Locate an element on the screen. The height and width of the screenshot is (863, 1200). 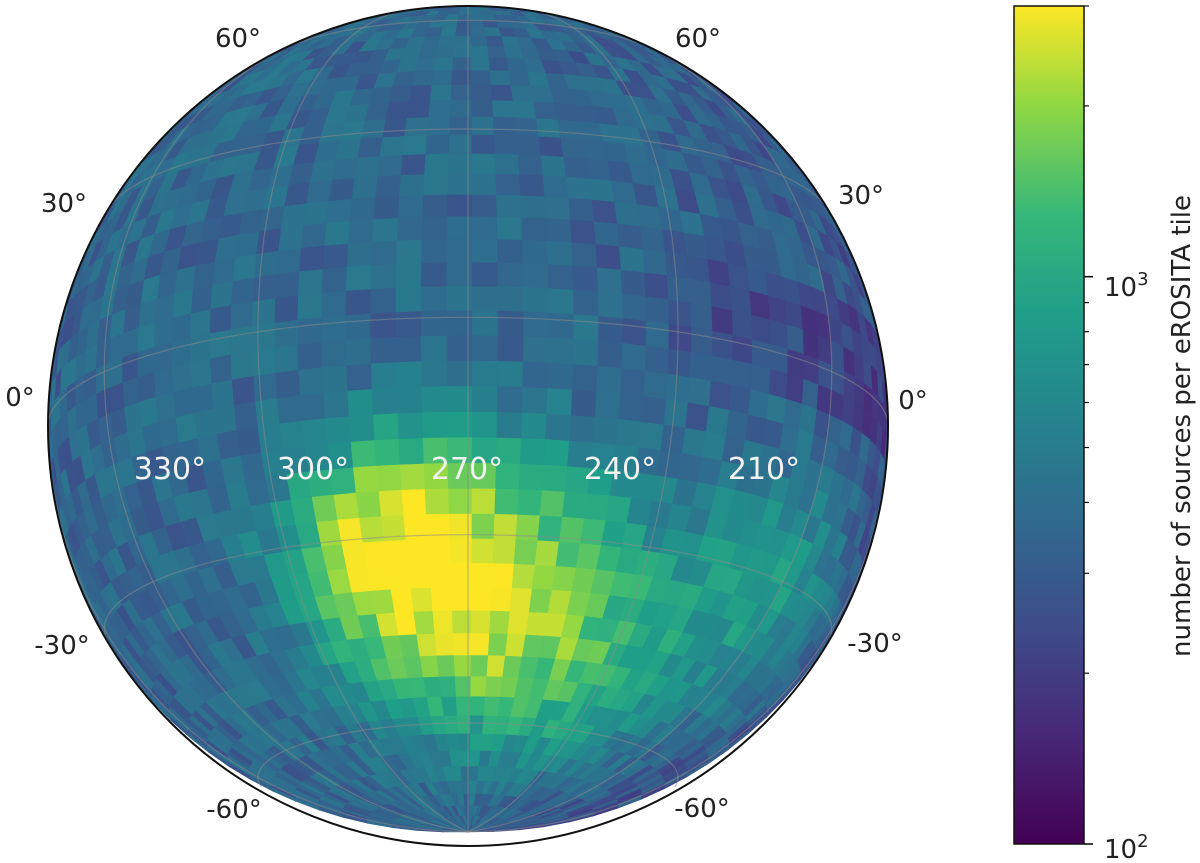
colorbar-frame is located at coordinates (1049, 425).